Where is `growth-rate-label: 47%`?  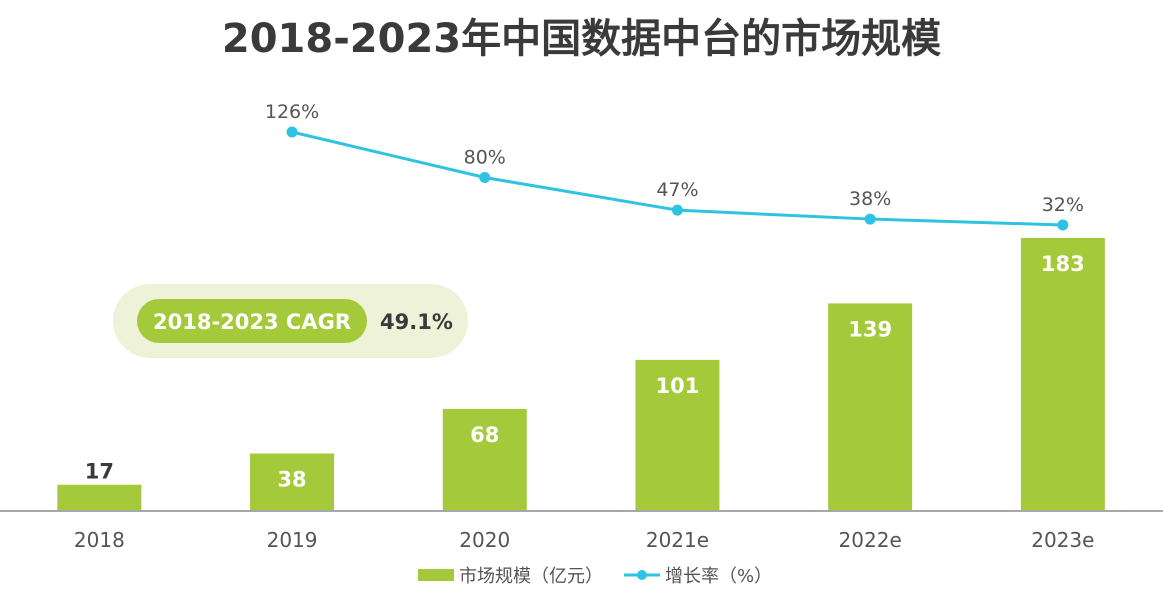 growth-rate-label: 47% is located at coordinates (677, 190).